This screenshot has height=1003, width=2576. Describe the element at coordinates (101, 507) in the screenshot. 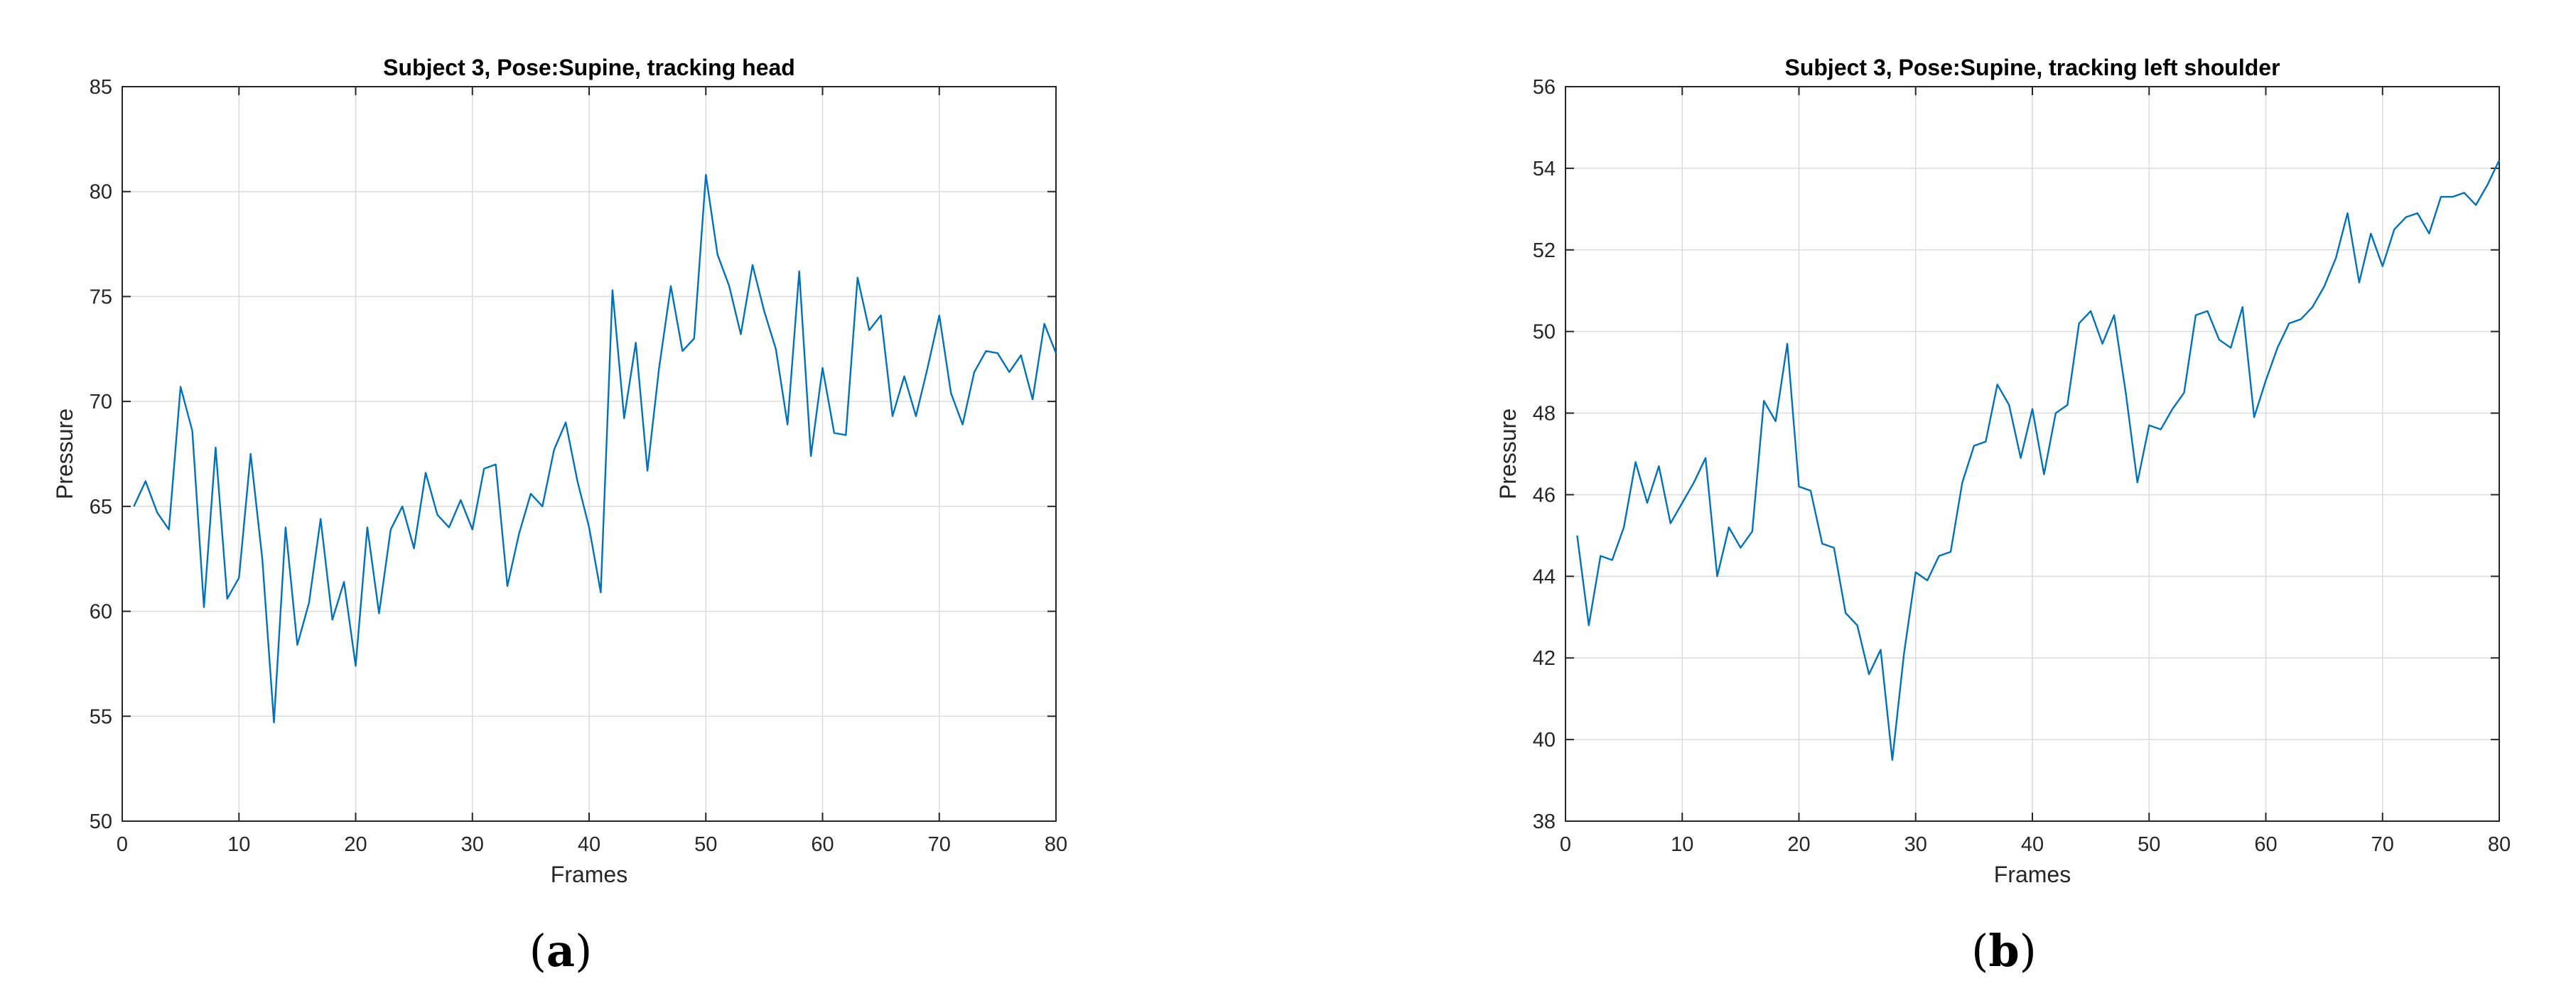

I see `y-tick-label: 65` at that location.